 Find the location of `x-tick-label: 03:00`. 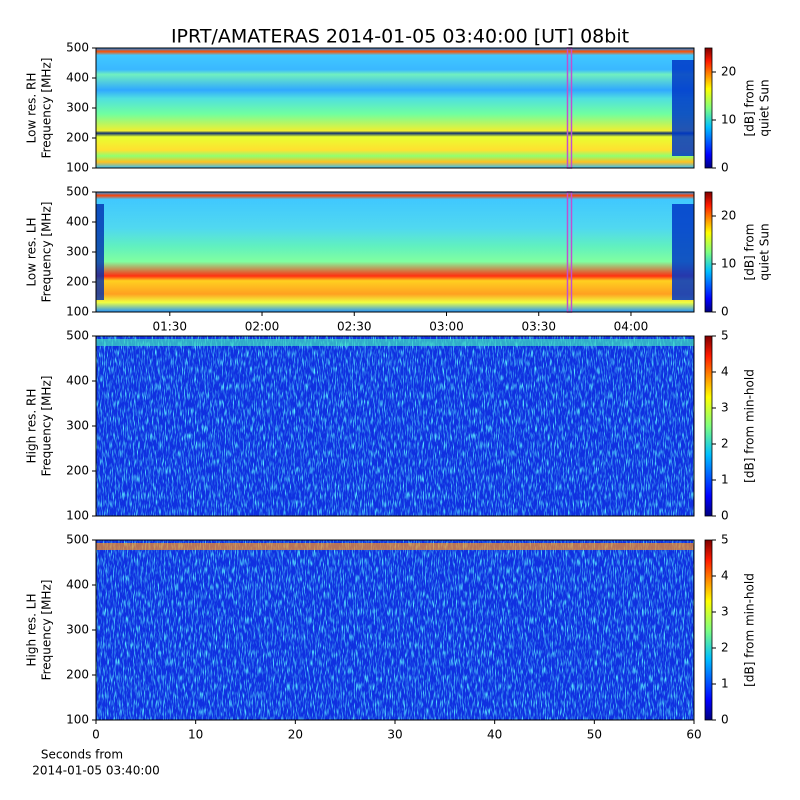

x-tick-label: 03:00 is located at coordinates (446, 327).